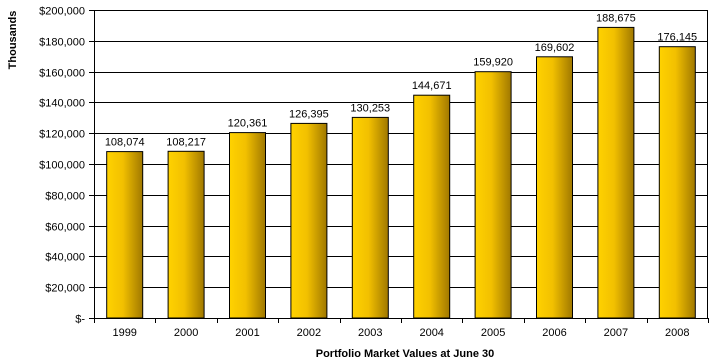 This screenshot has height=364, width=716. I want to click on data-label: 120,361, so click(248, 124).